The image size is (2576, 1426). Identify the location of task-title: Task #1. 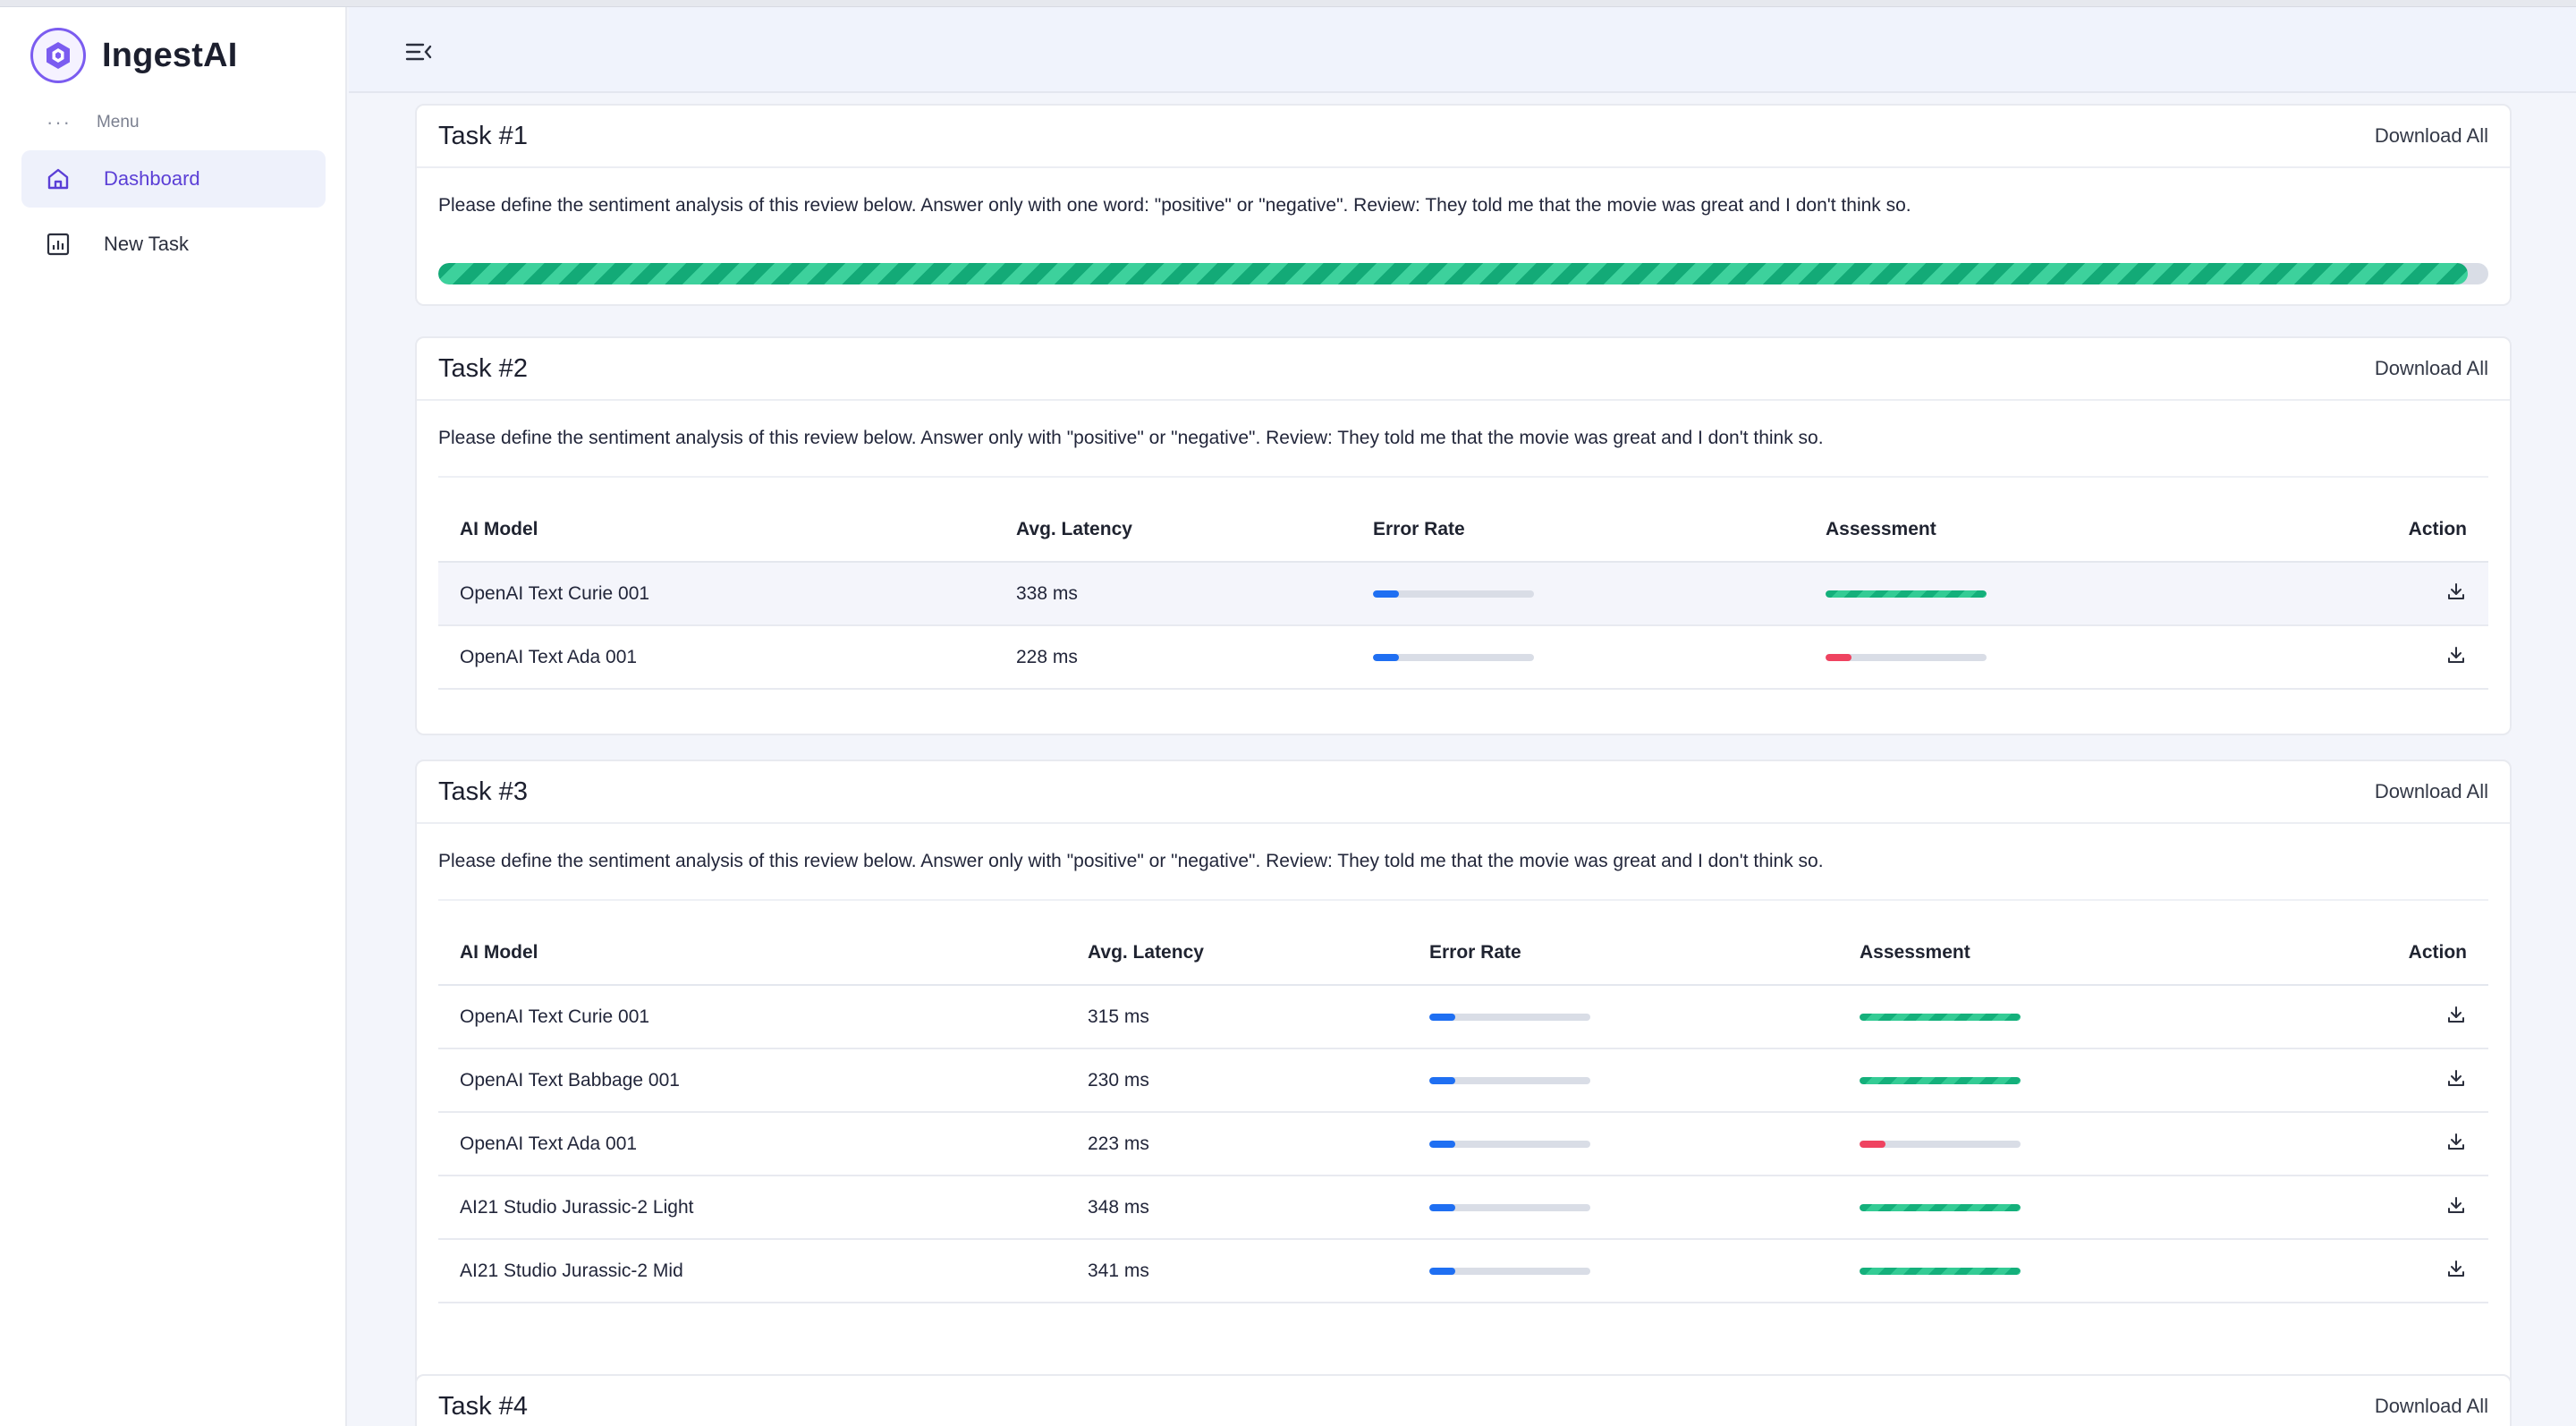
(483, 136).